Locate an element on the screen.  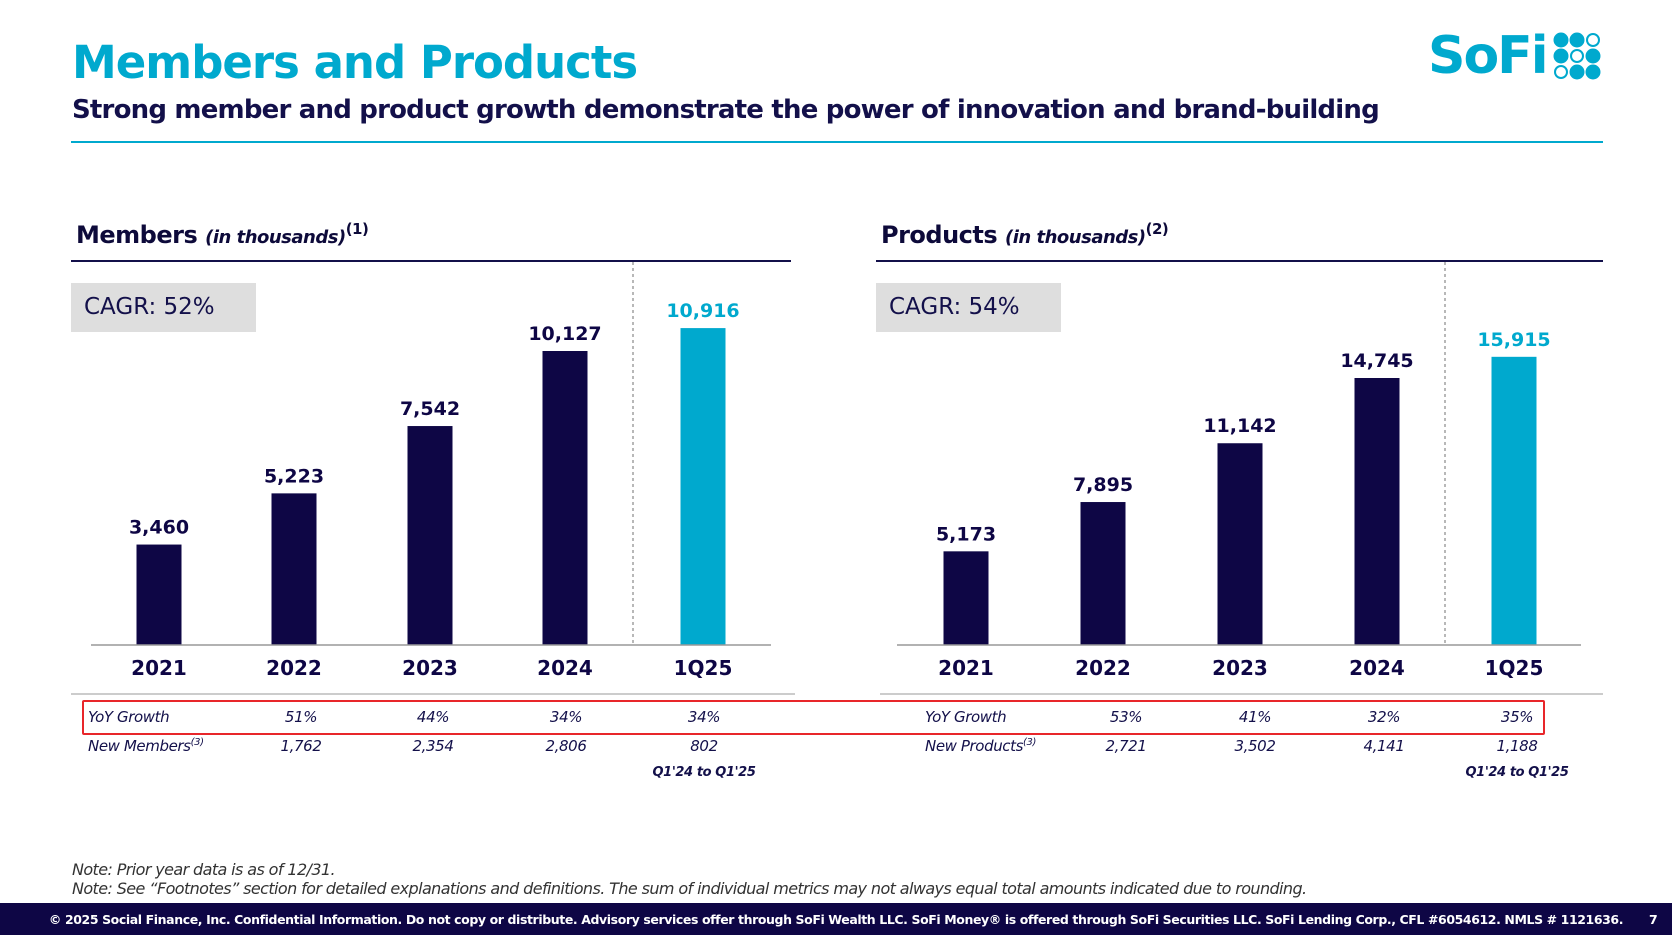
data-label: 3,460 is located at coordinates (159, 528).